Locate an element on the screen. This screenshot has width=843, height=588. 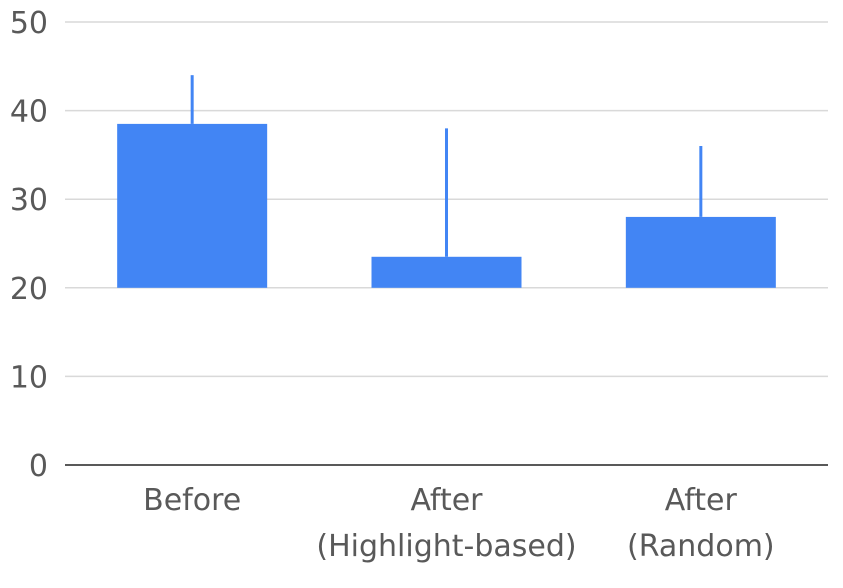
category-label-2-line-1: After is located at coordinates (446, 500).